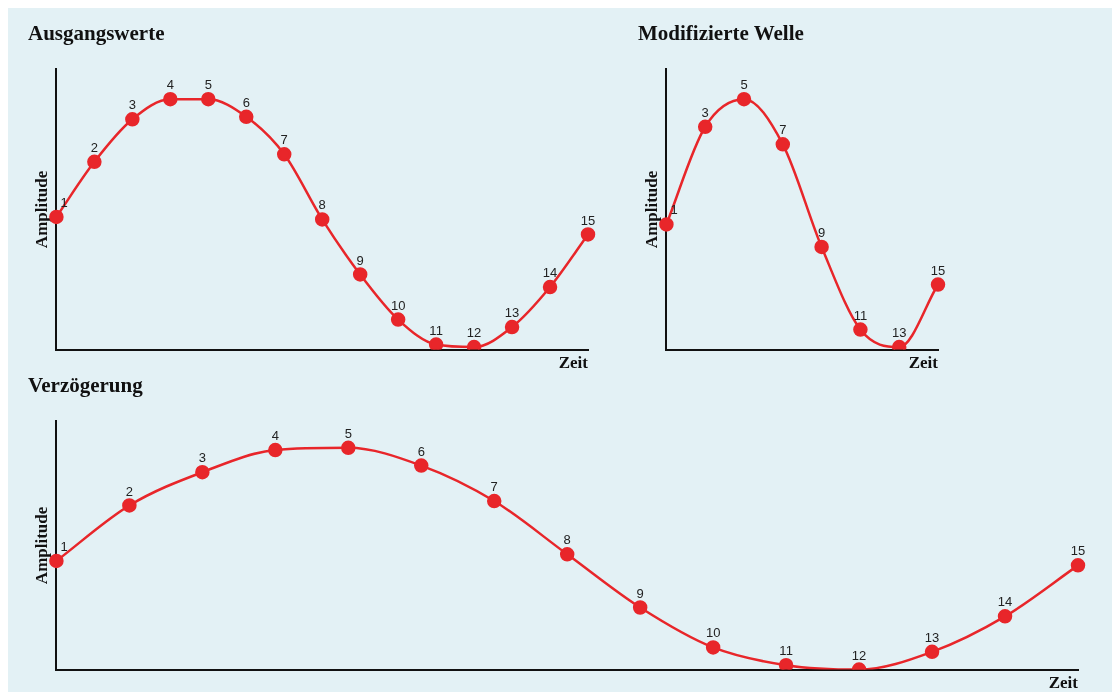  What do you see at coordinates (96, 33) in the screenshot?
I see `chart-title: Ausgangswerte` at bounding box center [96, 33].